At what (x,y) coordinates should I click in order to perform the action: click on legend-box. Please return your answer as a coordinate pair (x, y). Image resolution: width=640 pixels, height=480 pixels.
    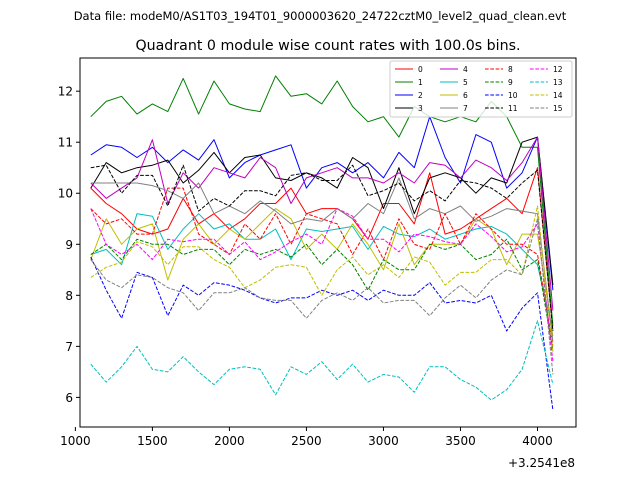
    Looking at the image, I should click on (481, 89).